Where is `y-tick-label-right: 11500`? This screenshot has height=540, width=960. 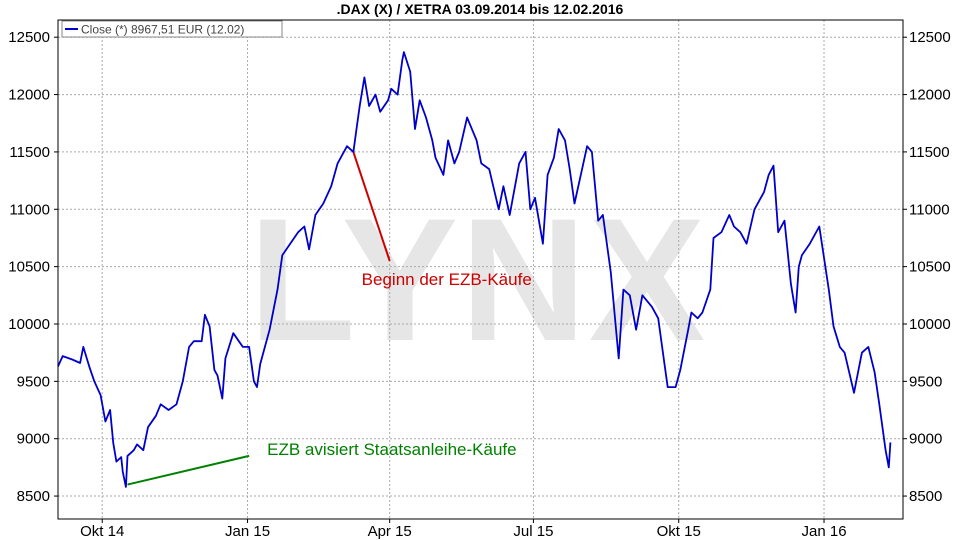
y-tick-label-right: 11500 is located at coordinates (929, 152).